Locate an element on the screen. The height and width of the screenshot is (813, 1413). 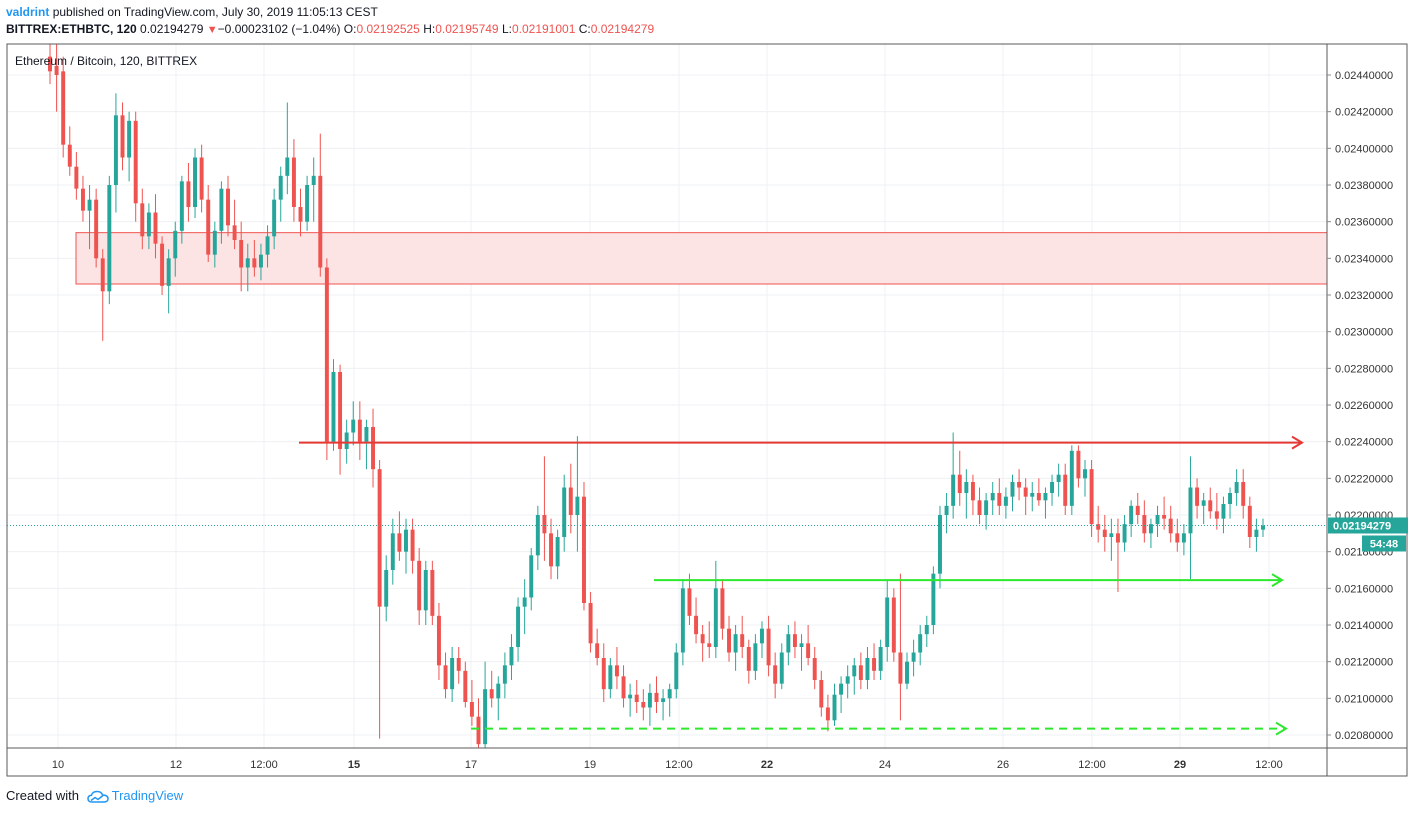
author-name: valdrint is located at coordinates (28, 12).